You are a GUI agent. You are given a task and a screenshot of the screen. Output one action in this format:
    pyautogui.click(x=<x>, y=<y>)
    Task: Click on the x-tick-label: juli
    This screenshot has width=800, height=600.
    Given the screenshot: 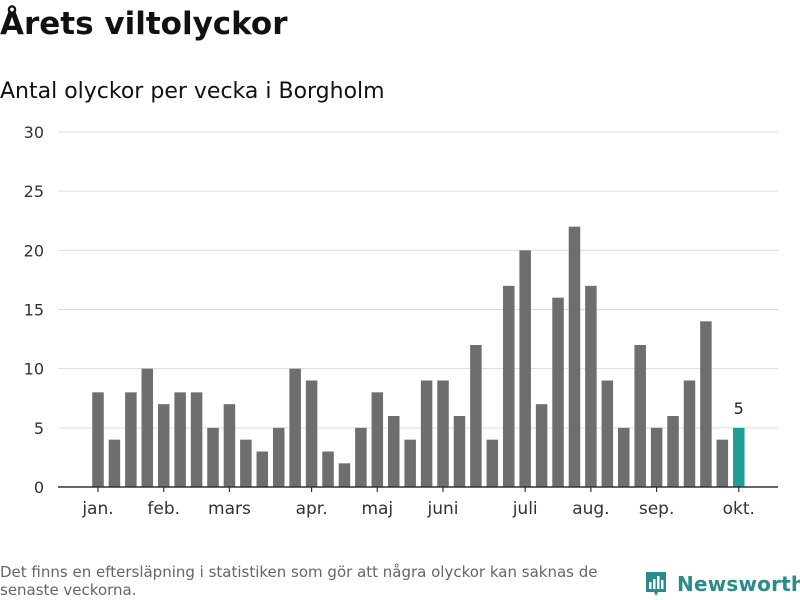 What is the action you would take?
    pyautogui.click(x=525, y=509)
    